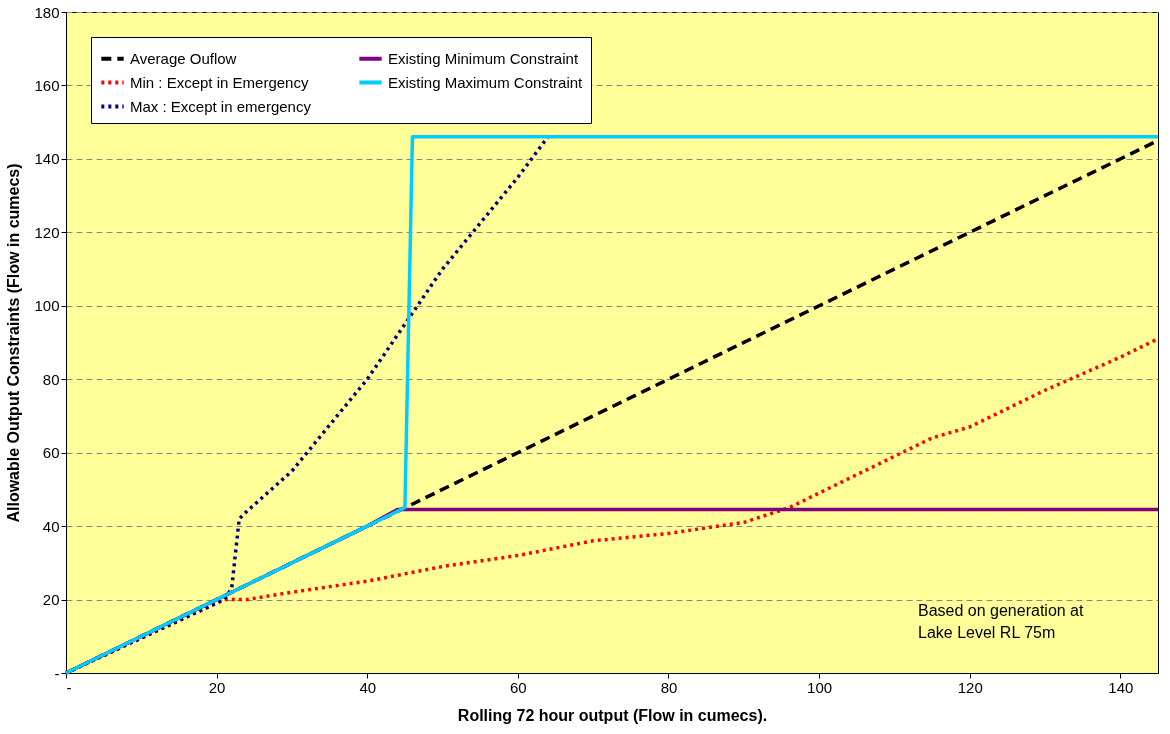 This screenshot has width=1170, height=734. What do you see at coordinates (217, 687) in the screenshot?
I see `x-tick-label: 20` at bounding box center [217, 687].